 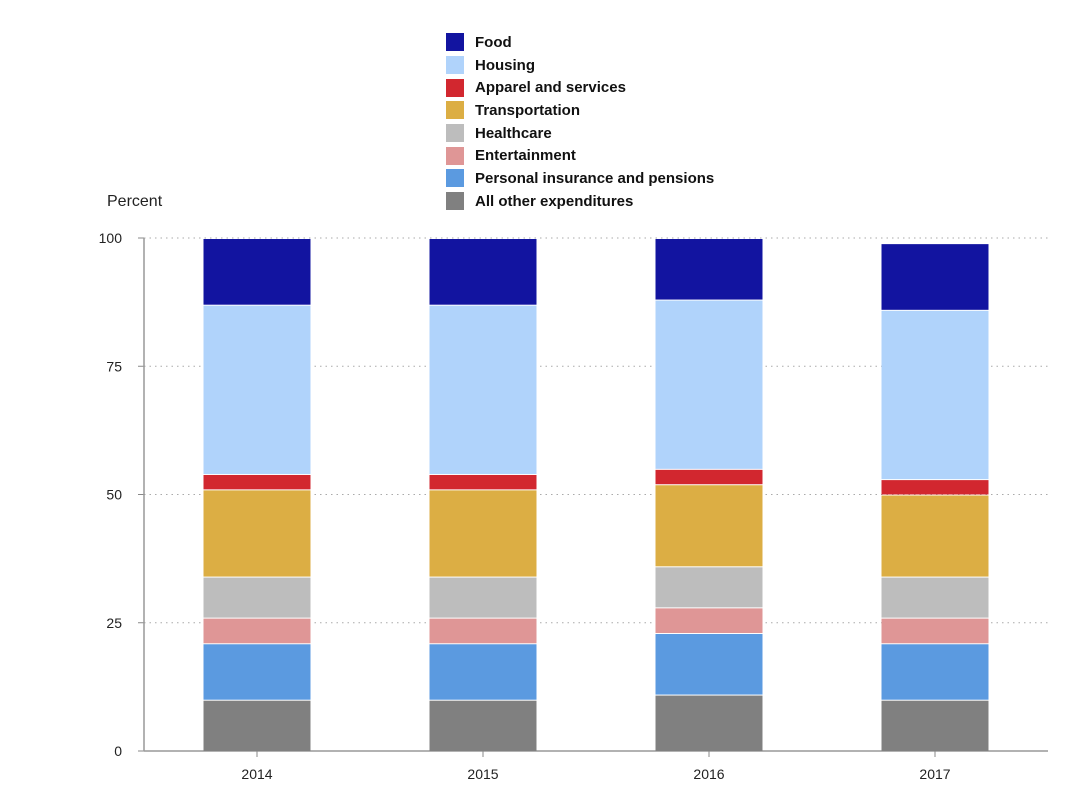 What do you see at coordinates (934, 774) in the screenshot?
I see `x-tick-label: 2017` at bounding box center [934, 774].